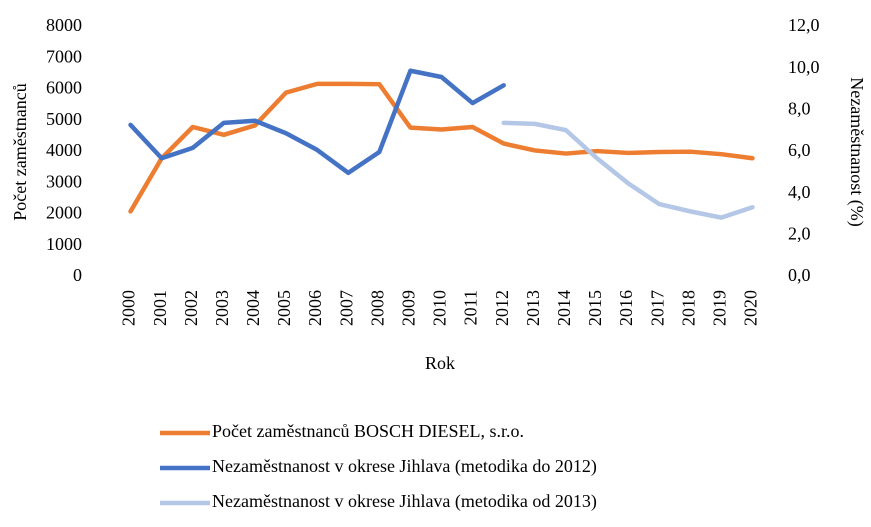 The width and height of the screenshot is (871, 527). I want to click on x-tick-label: 2013, so click(533, 308).